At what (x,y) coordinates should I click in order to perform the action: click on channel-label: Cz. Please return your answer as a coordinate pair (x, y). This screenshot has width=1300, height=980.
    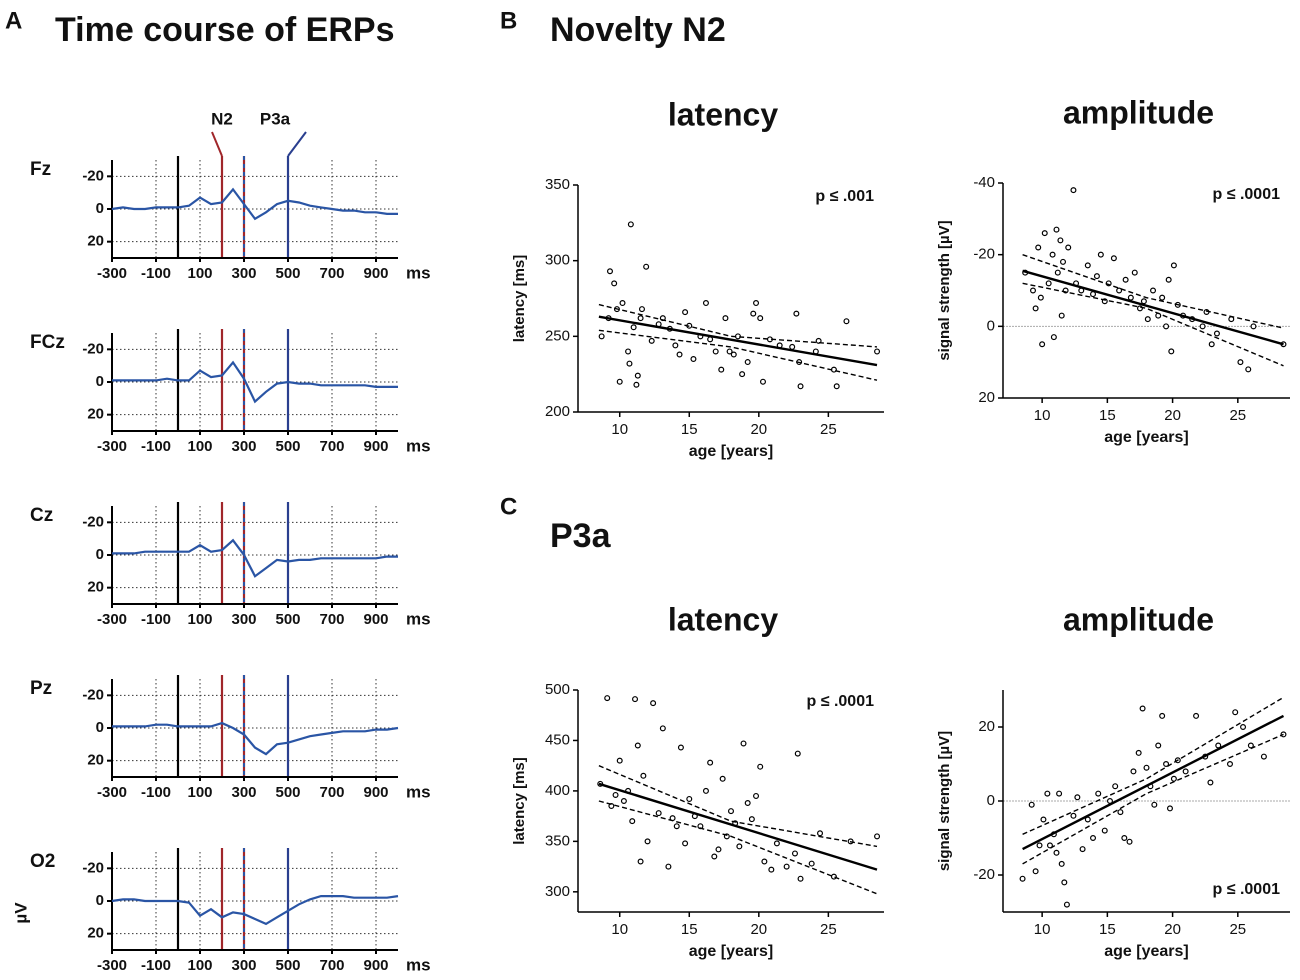
    Looking at the image, I should click on (41, 515).